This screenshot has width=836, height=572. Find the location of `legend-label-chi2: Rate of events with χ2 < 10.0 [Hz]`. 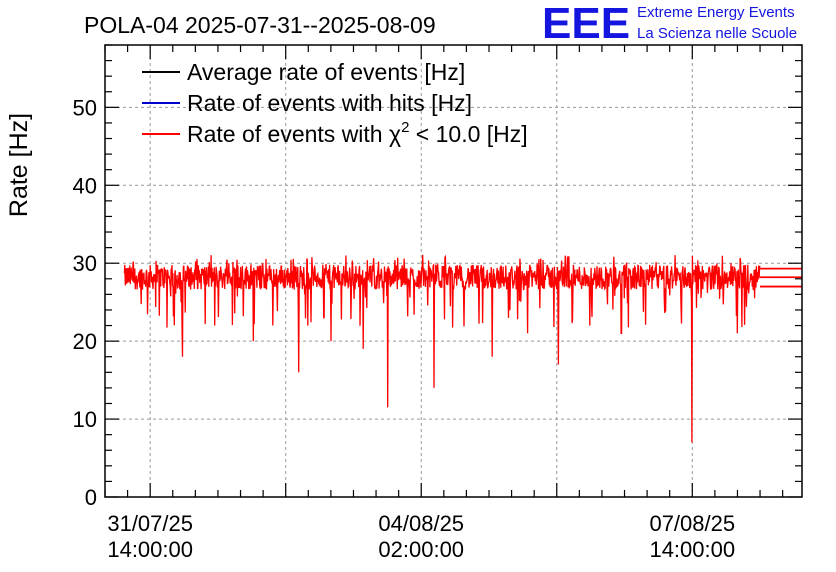

legend-label-chi2: Rate of events with χ2 < 10.0 [Hz] is located at coordinates (357, 133).